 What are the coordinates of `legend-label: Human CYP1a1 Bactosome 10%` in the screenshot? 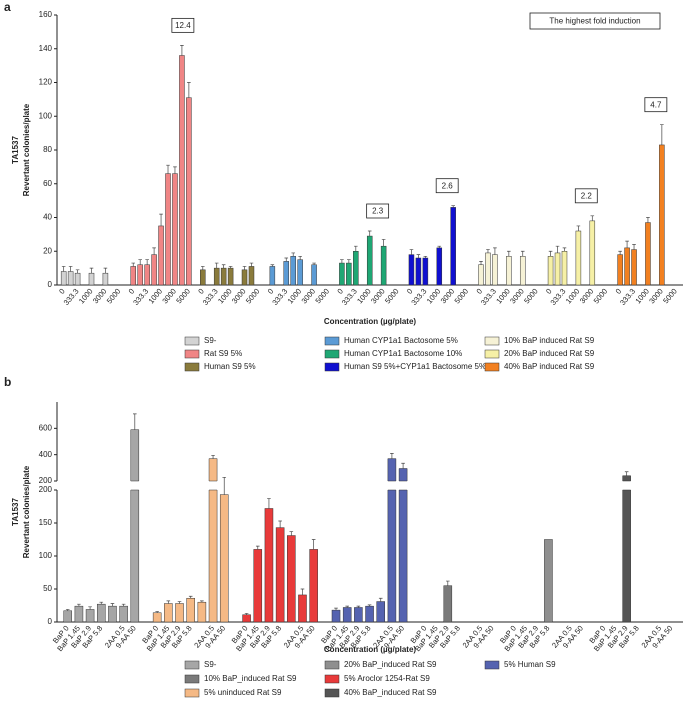 It's located at (403, 353).